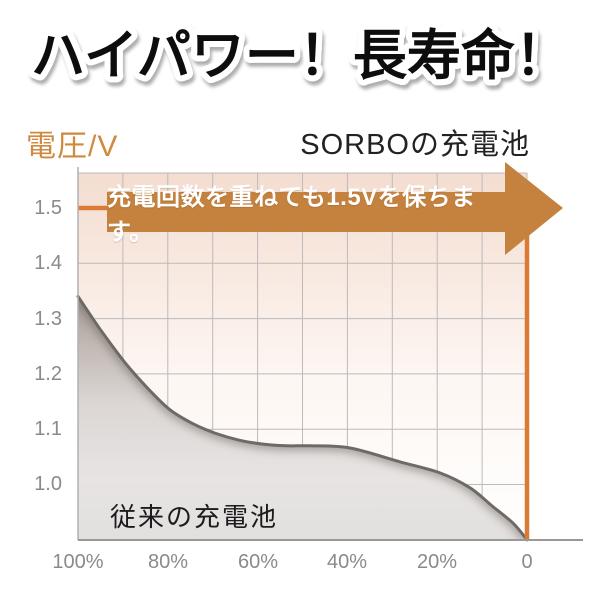  I want to click on x-tick-label-80: 80%, so click(168, 562).